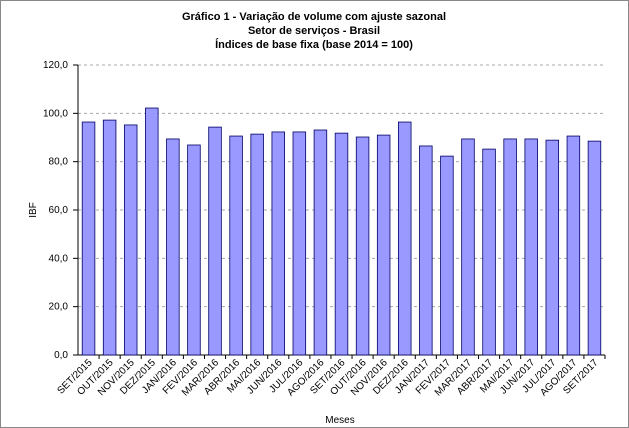  Describe the element at coordinates (59, 258) in the screenshot. I see `y-tick-label: 40,0` at that location.